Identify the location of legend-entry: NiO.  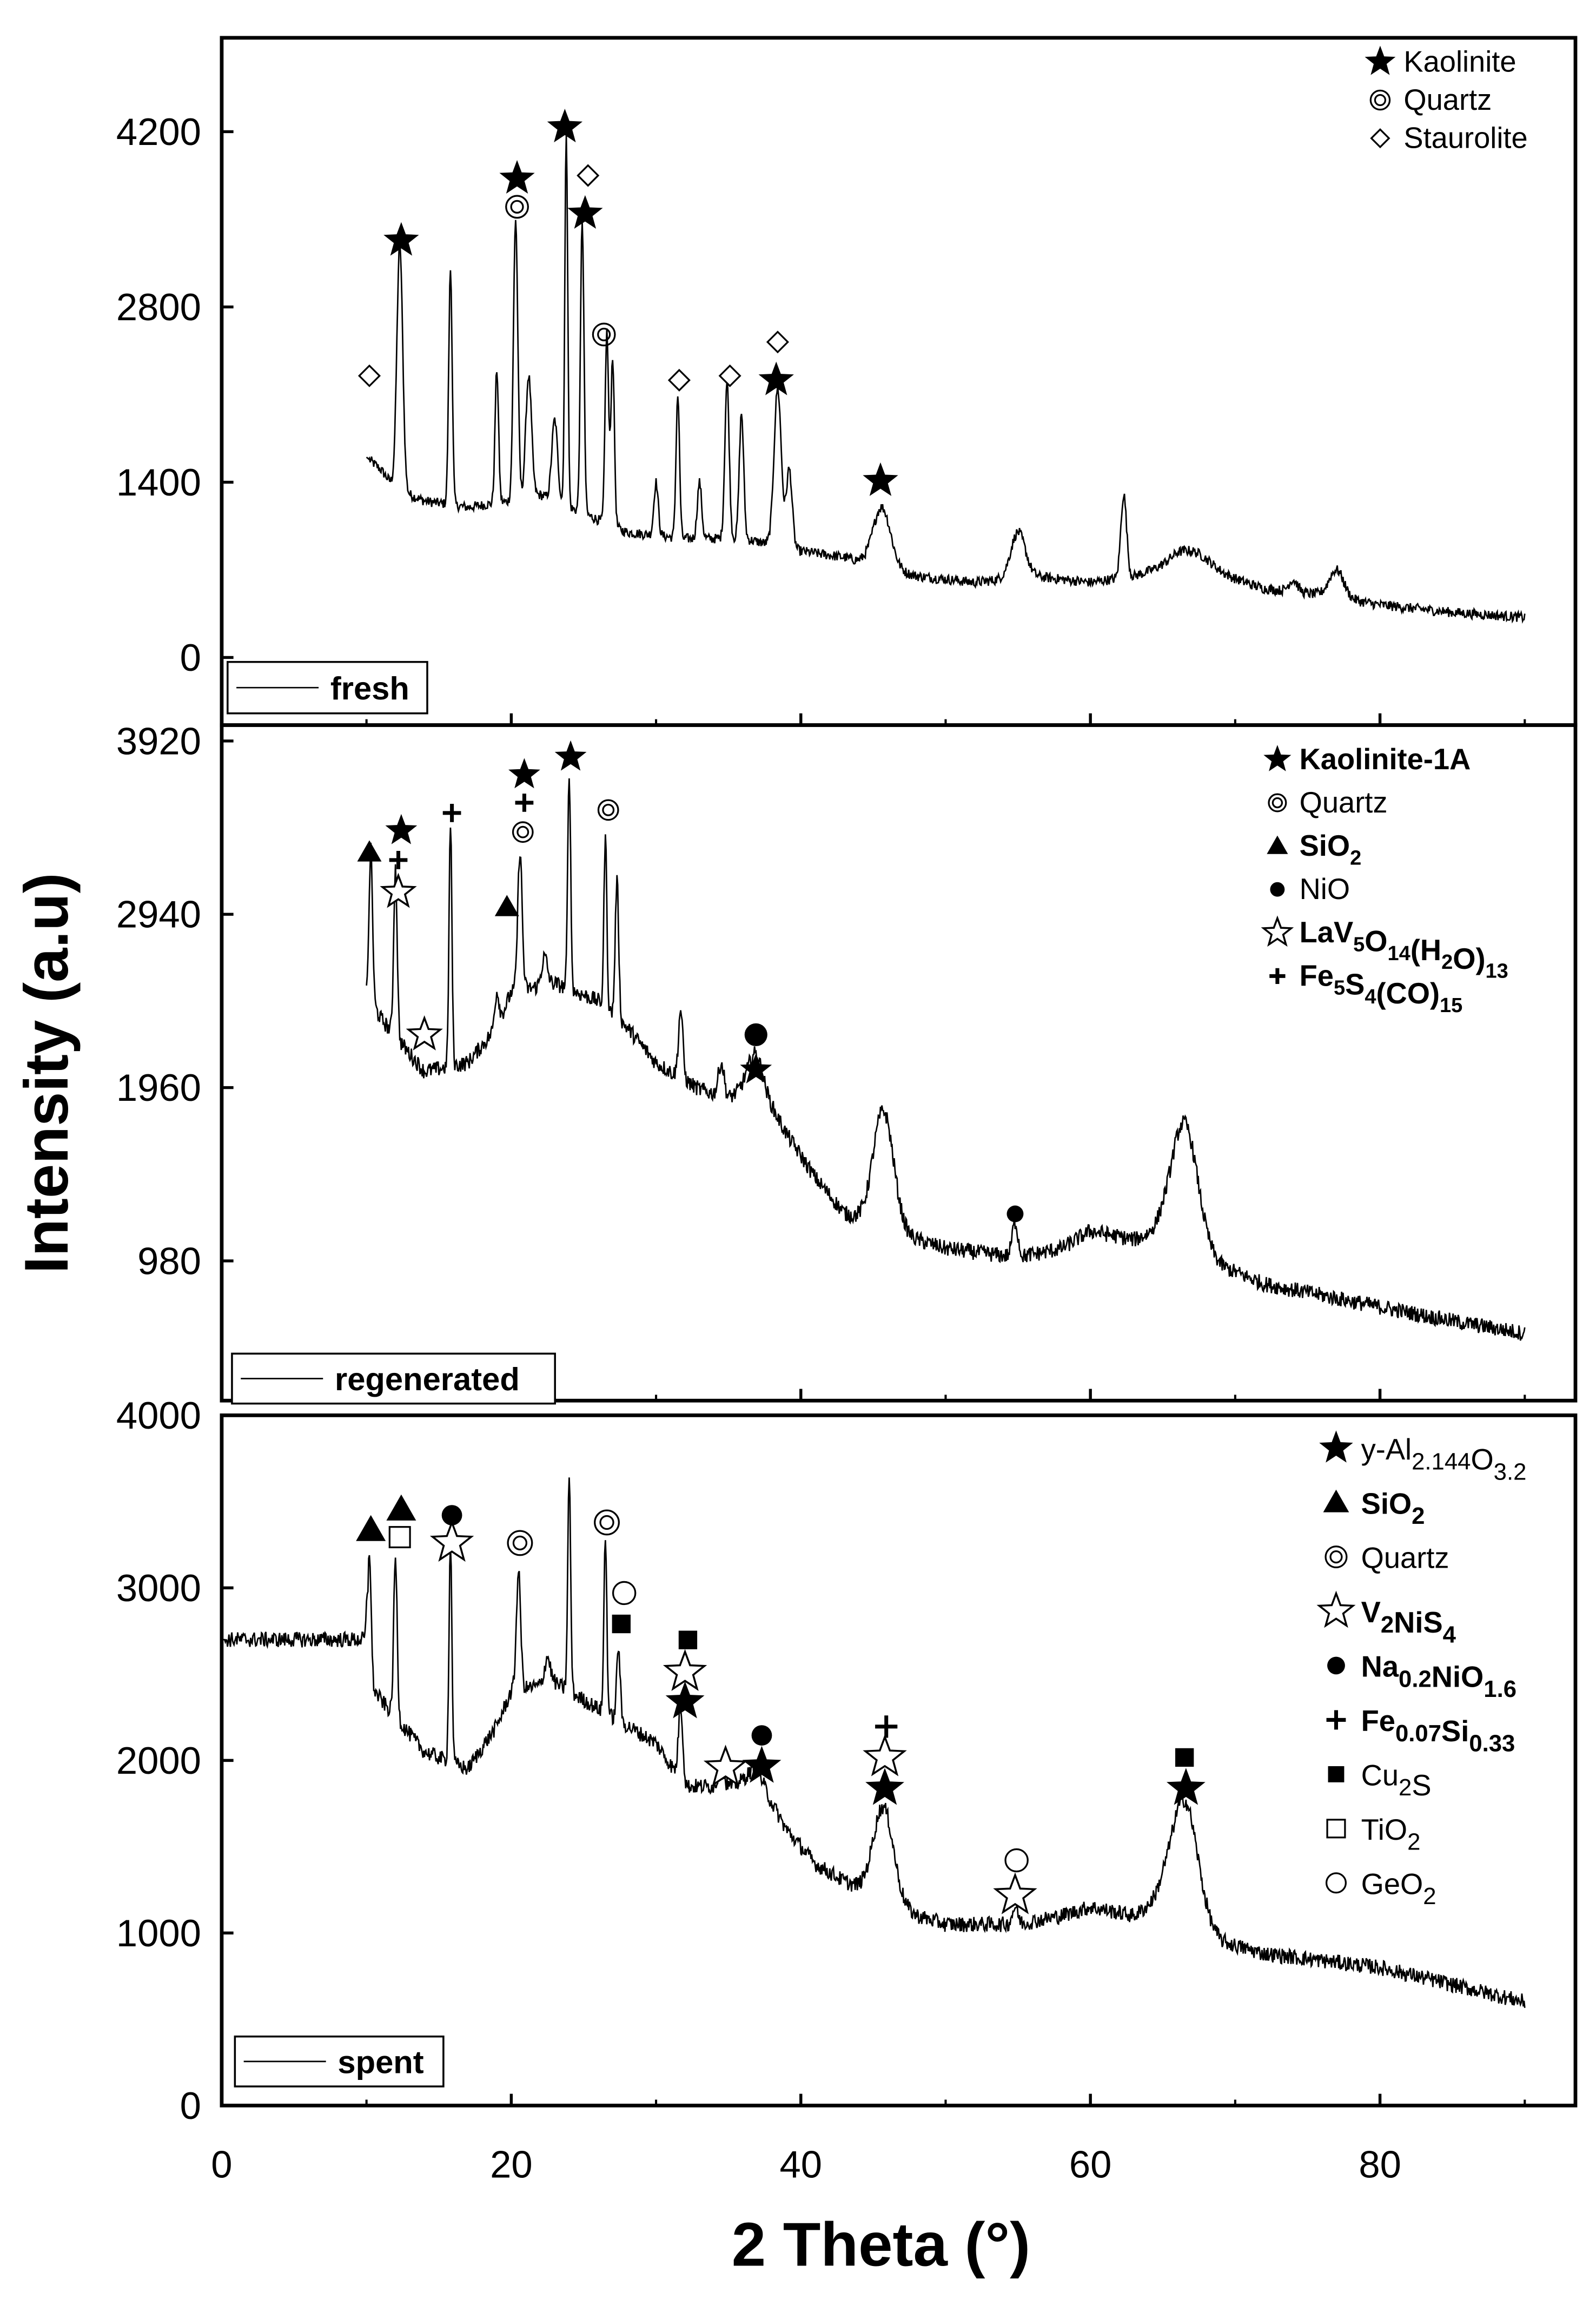
(1325, 889).